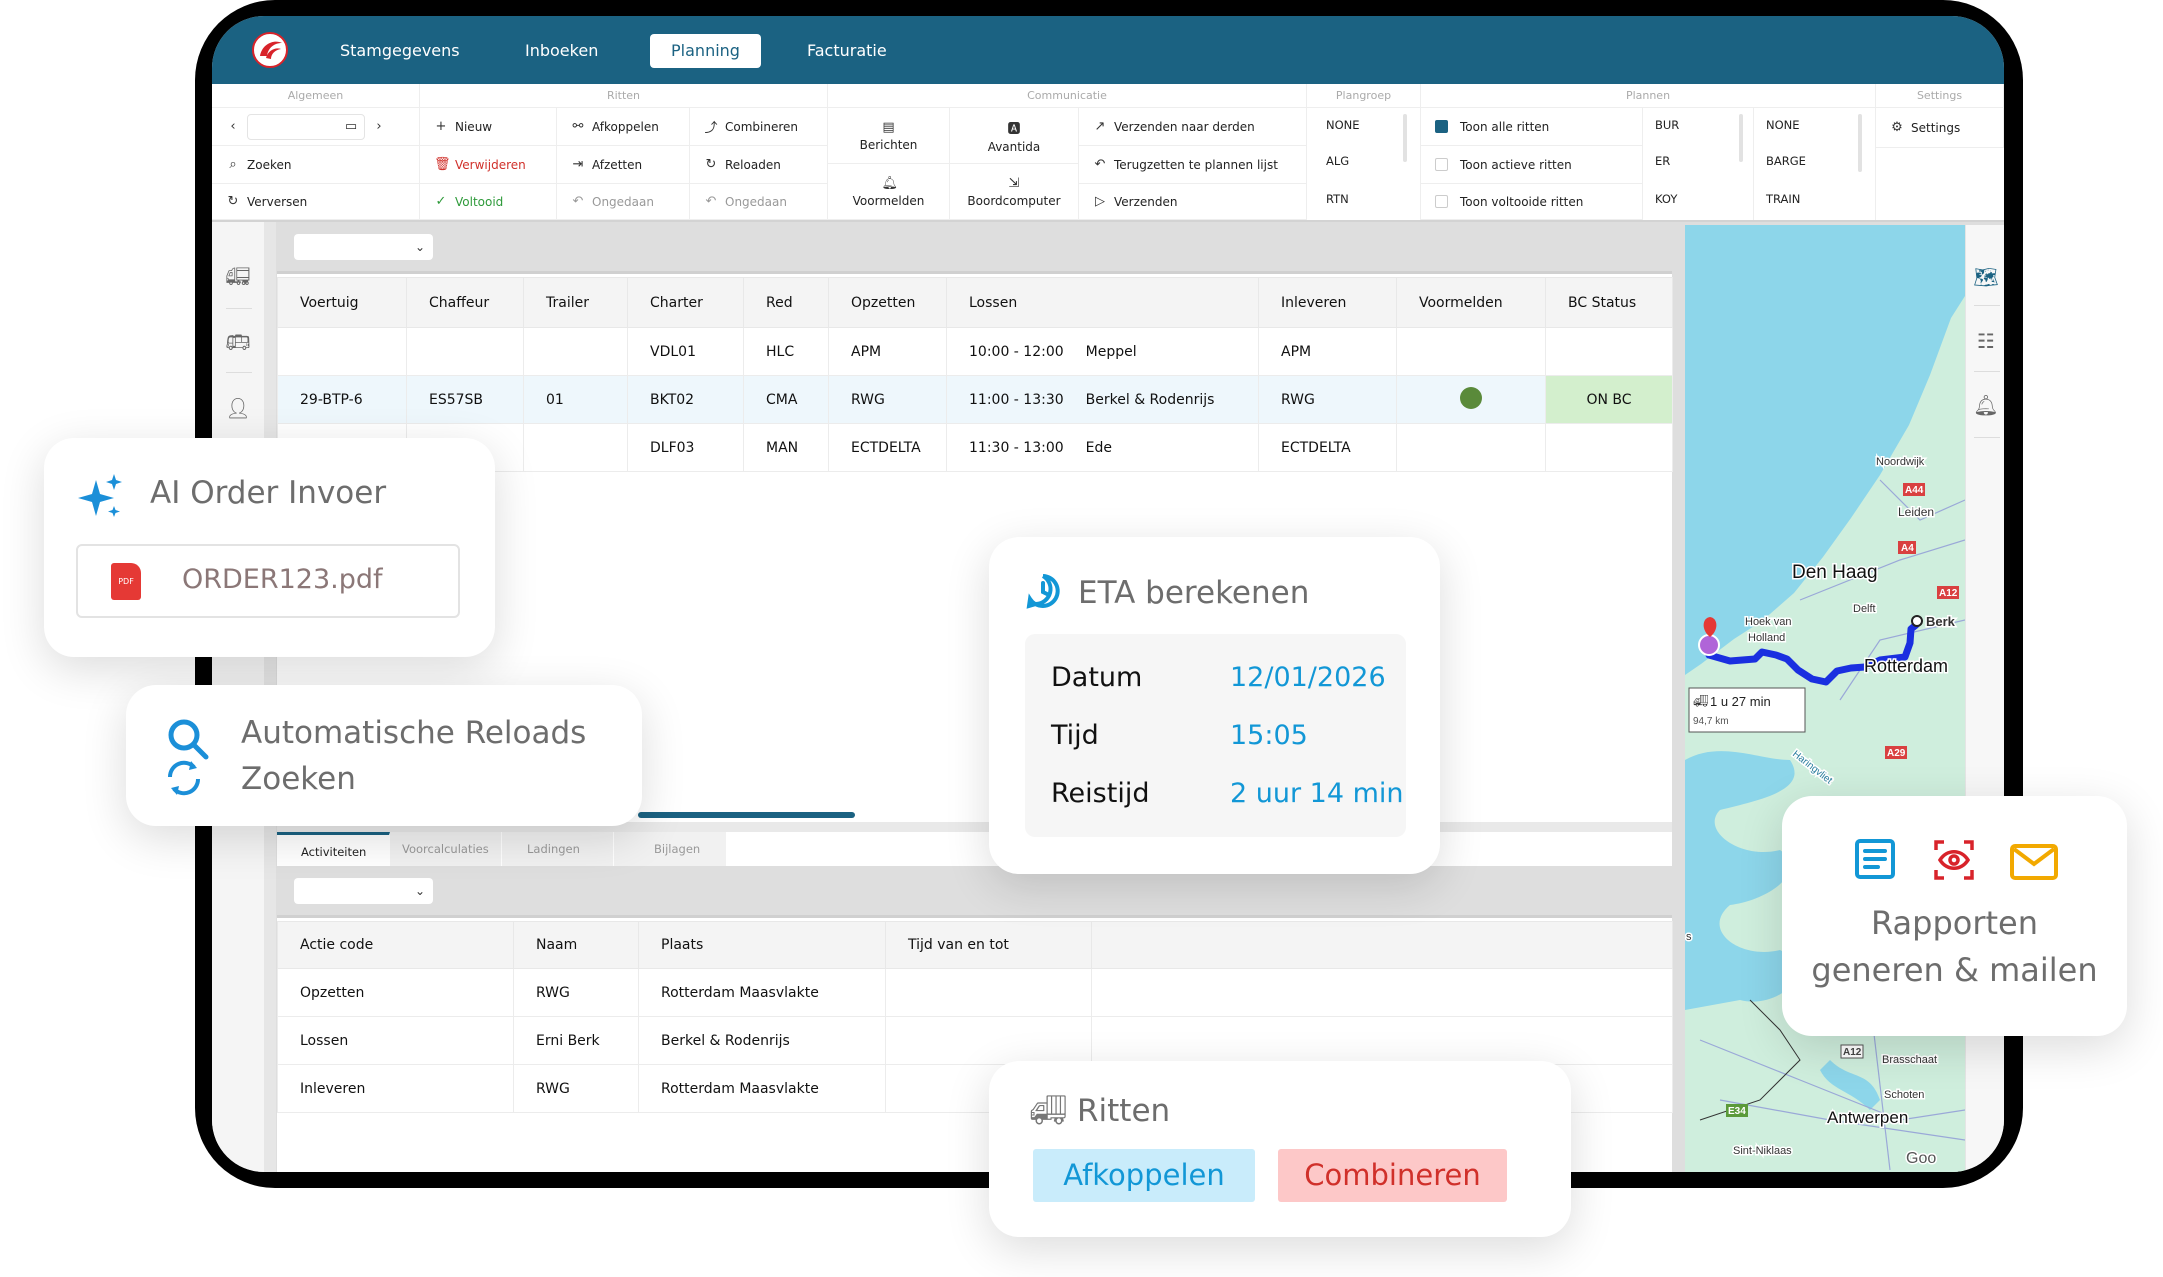 The image size is (2163, 1277). What do you see at coordinates (238, 408) in the screenshot?
I see `driver-icon: 👤︎` at bounding box center [238, 408].